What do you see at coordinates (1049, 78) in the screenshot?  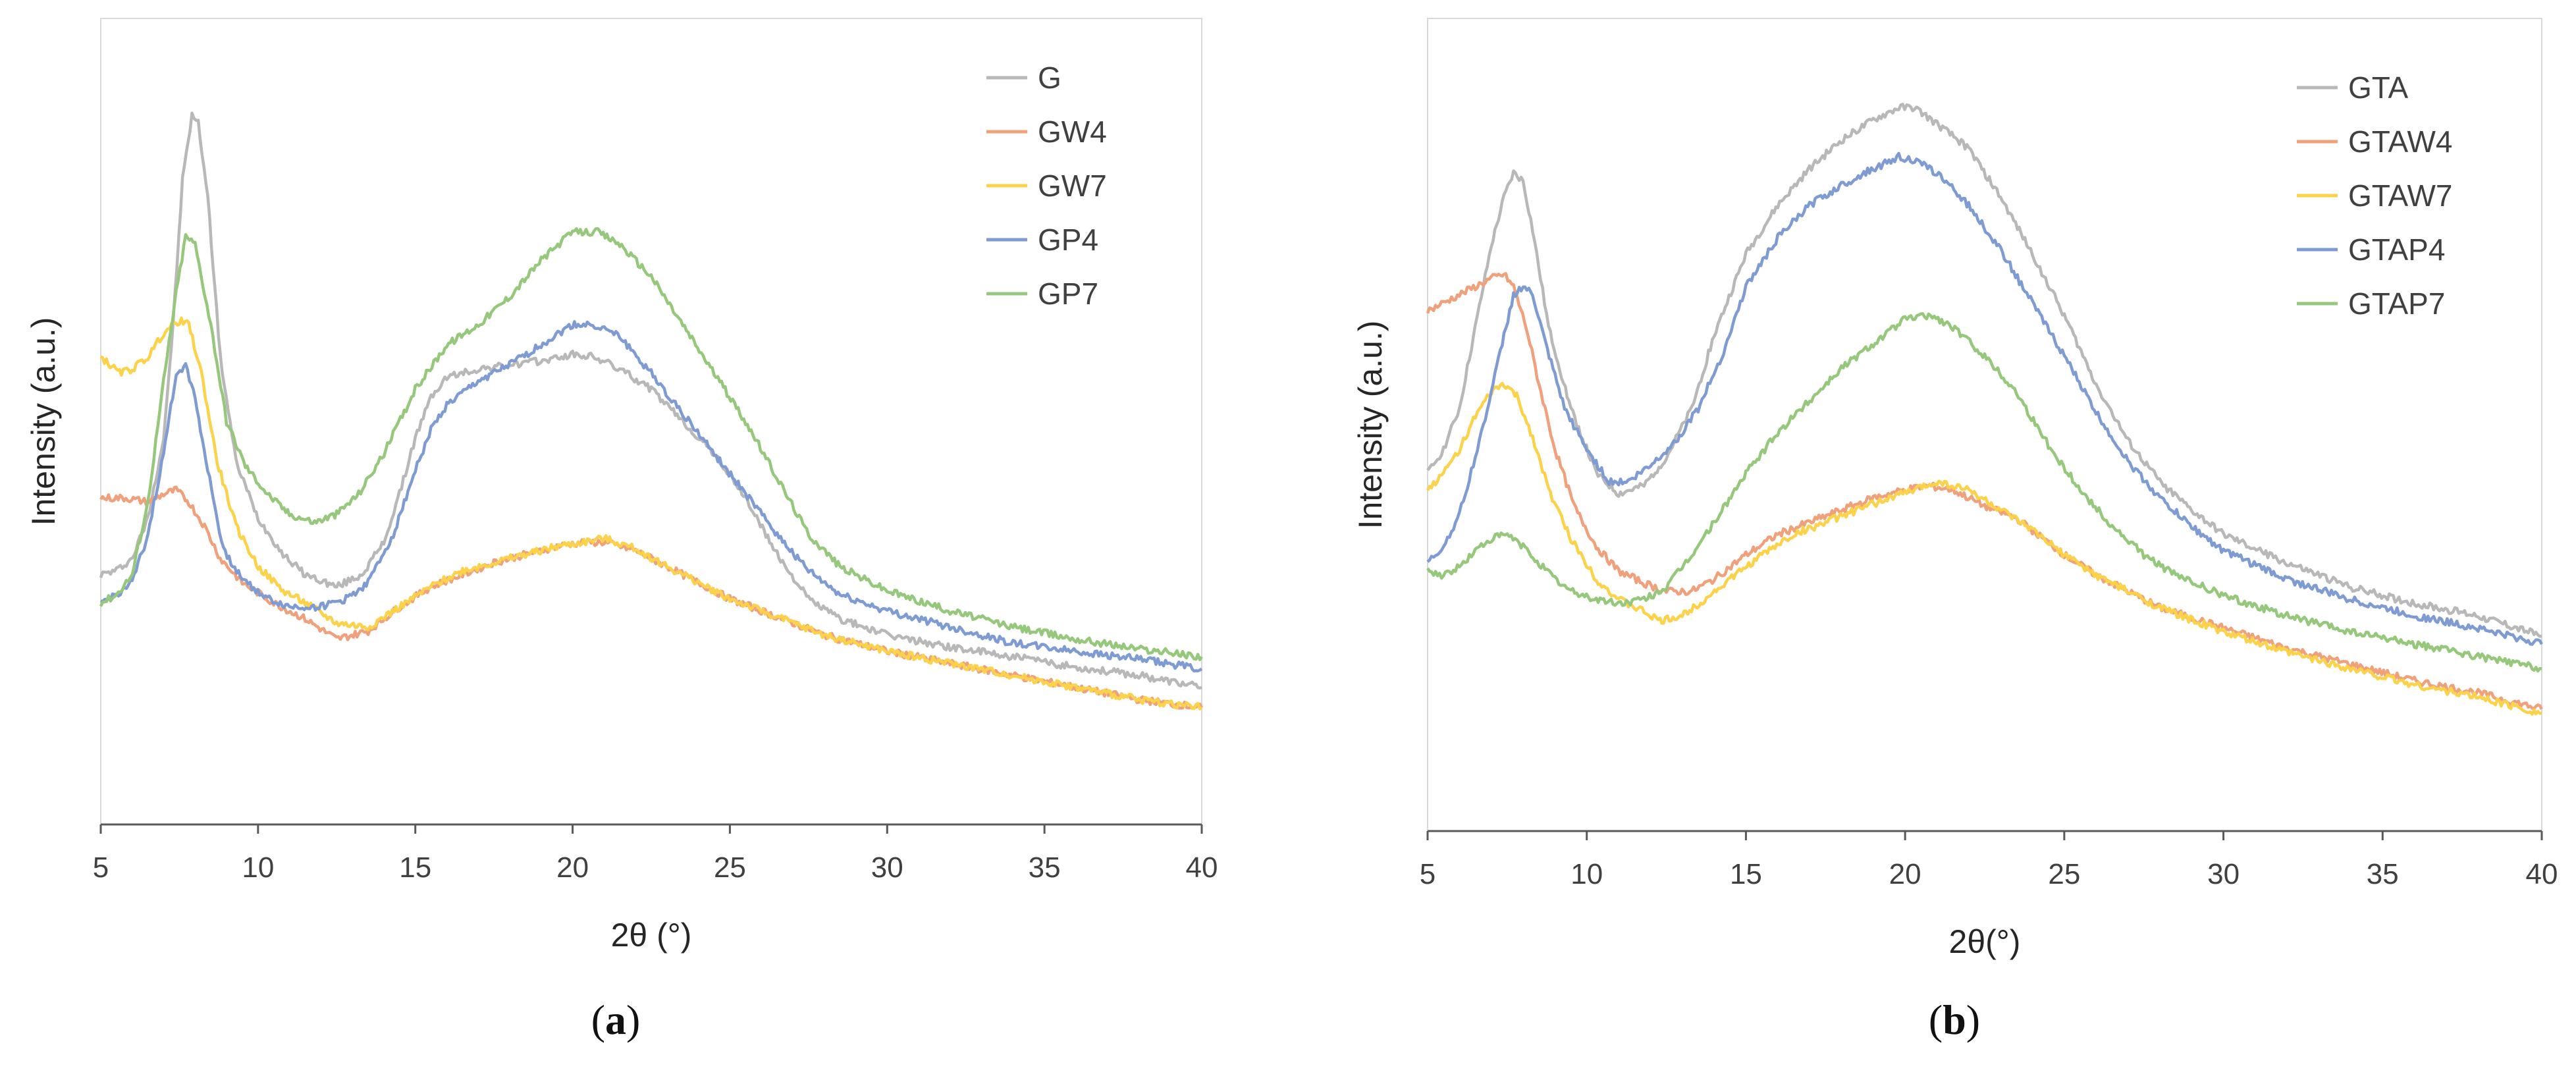 I see `legend-label-g: G` at bounding box center [1049, 78].